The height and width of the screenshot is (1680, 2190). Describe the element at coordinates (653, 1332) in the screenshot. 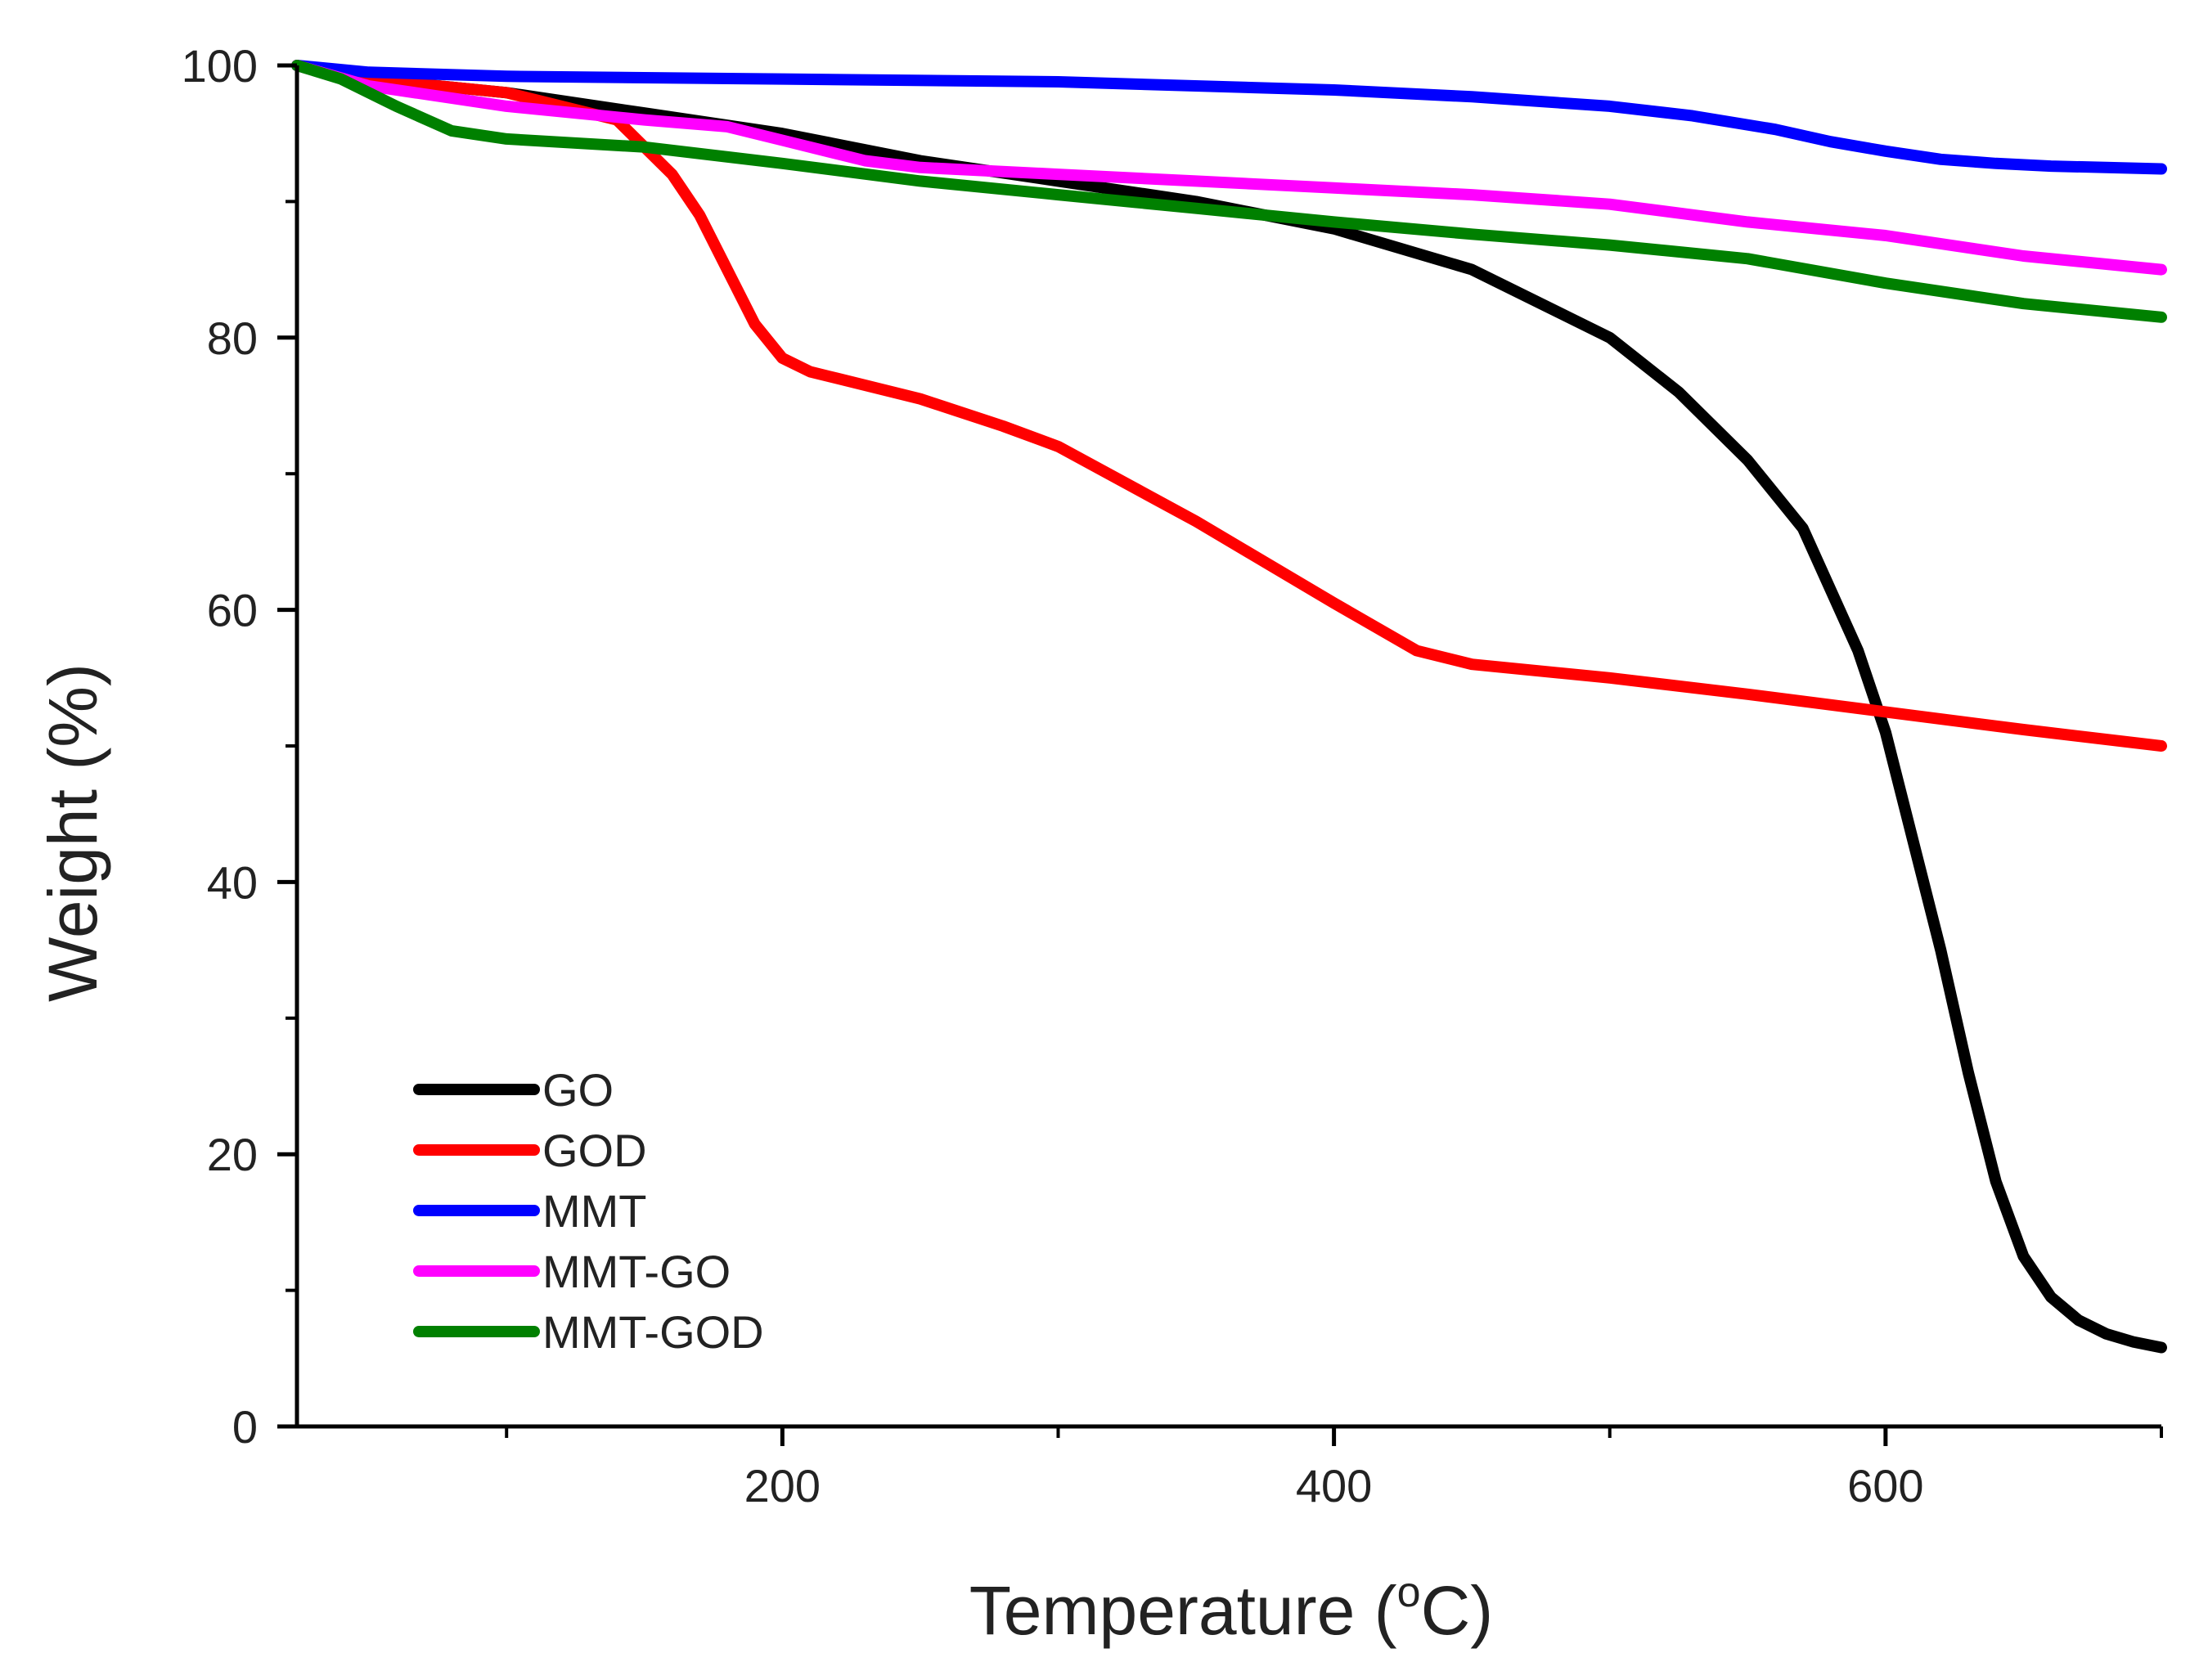

I see `legend-label-mmt-god: MMT-GOD` at that location.